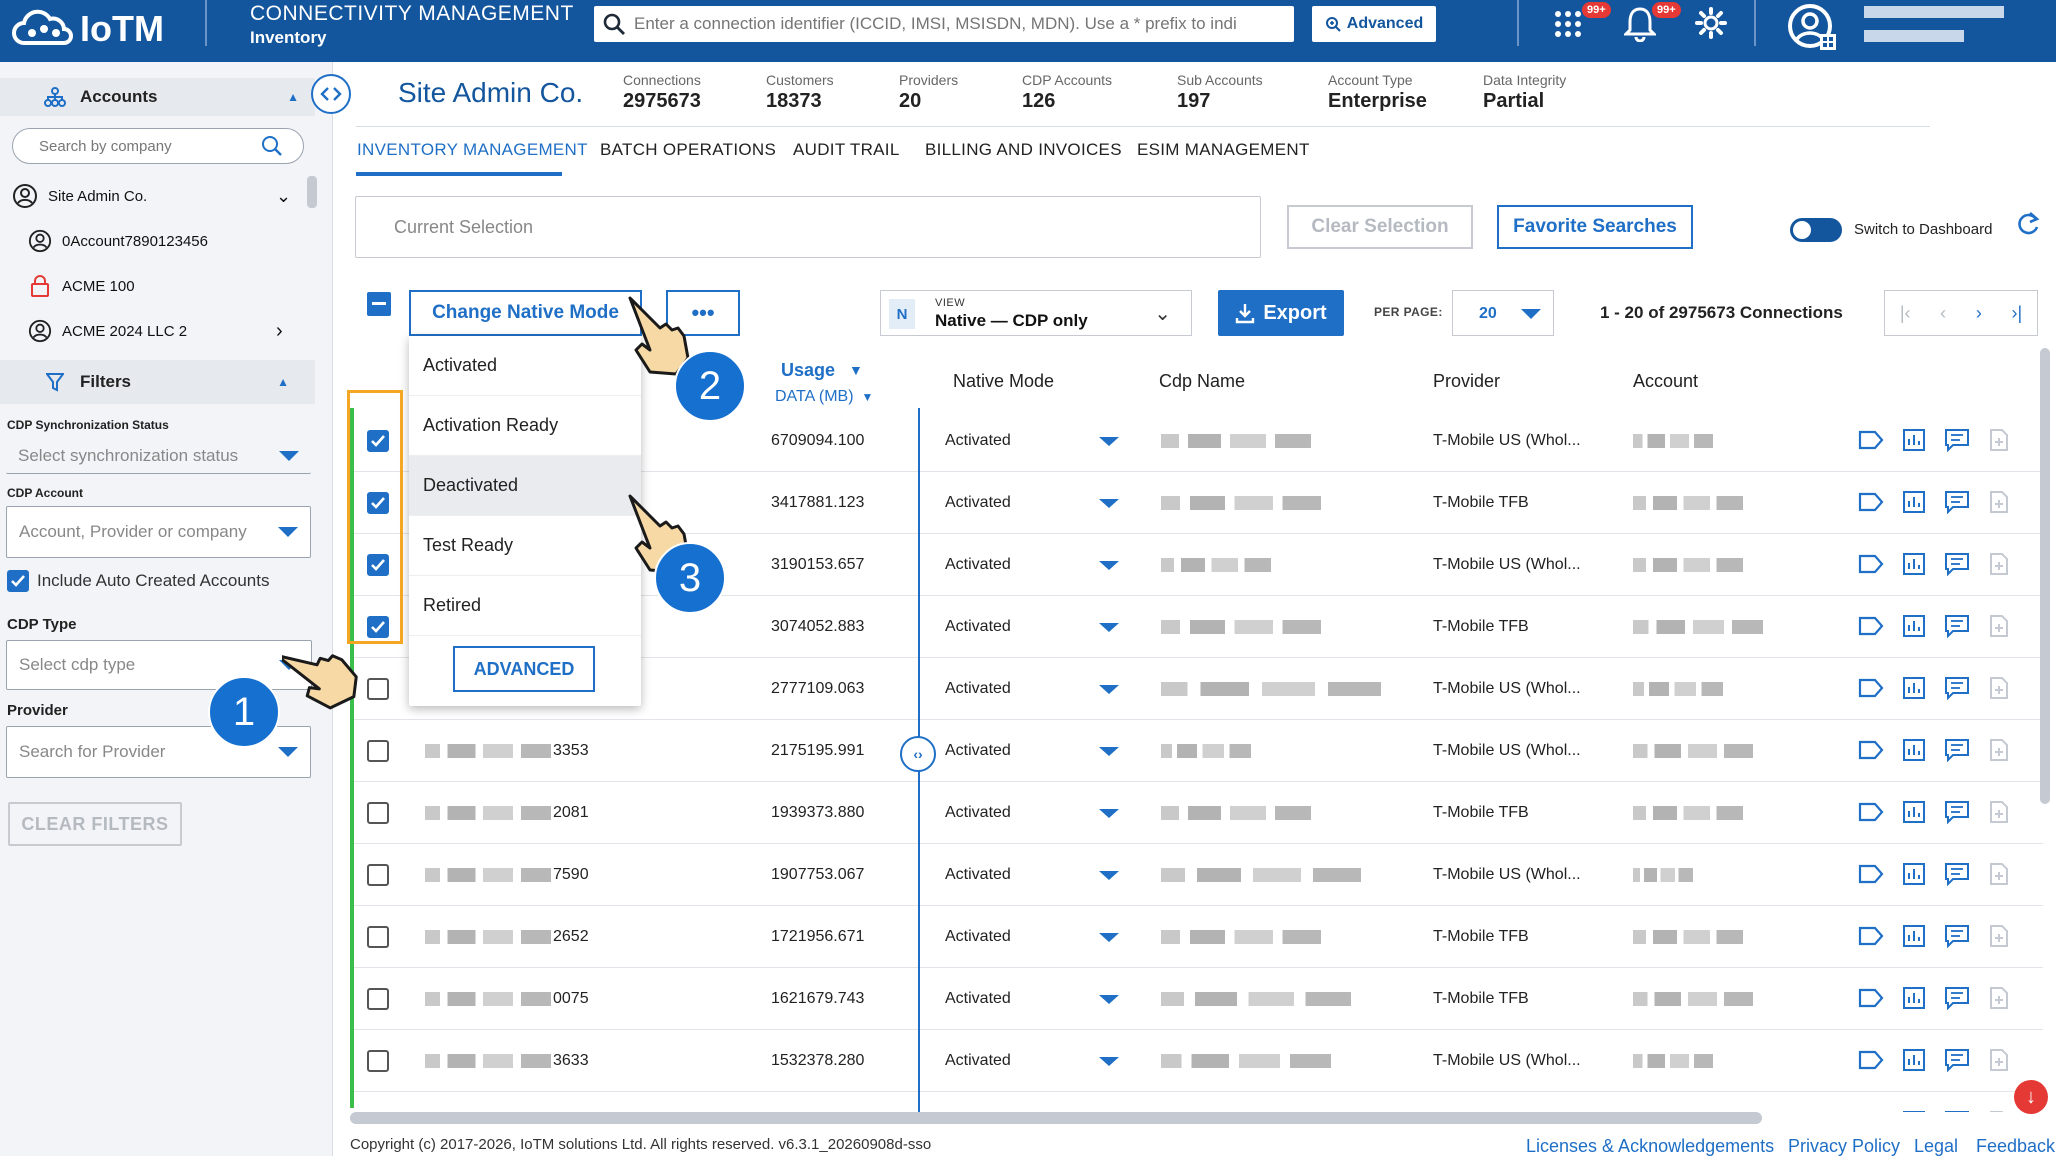  What do you see at coordinates (525, 313) in the screenshot?
I see `change-native-mode-button: Change Native Mode` at bounding box center [525, 313].